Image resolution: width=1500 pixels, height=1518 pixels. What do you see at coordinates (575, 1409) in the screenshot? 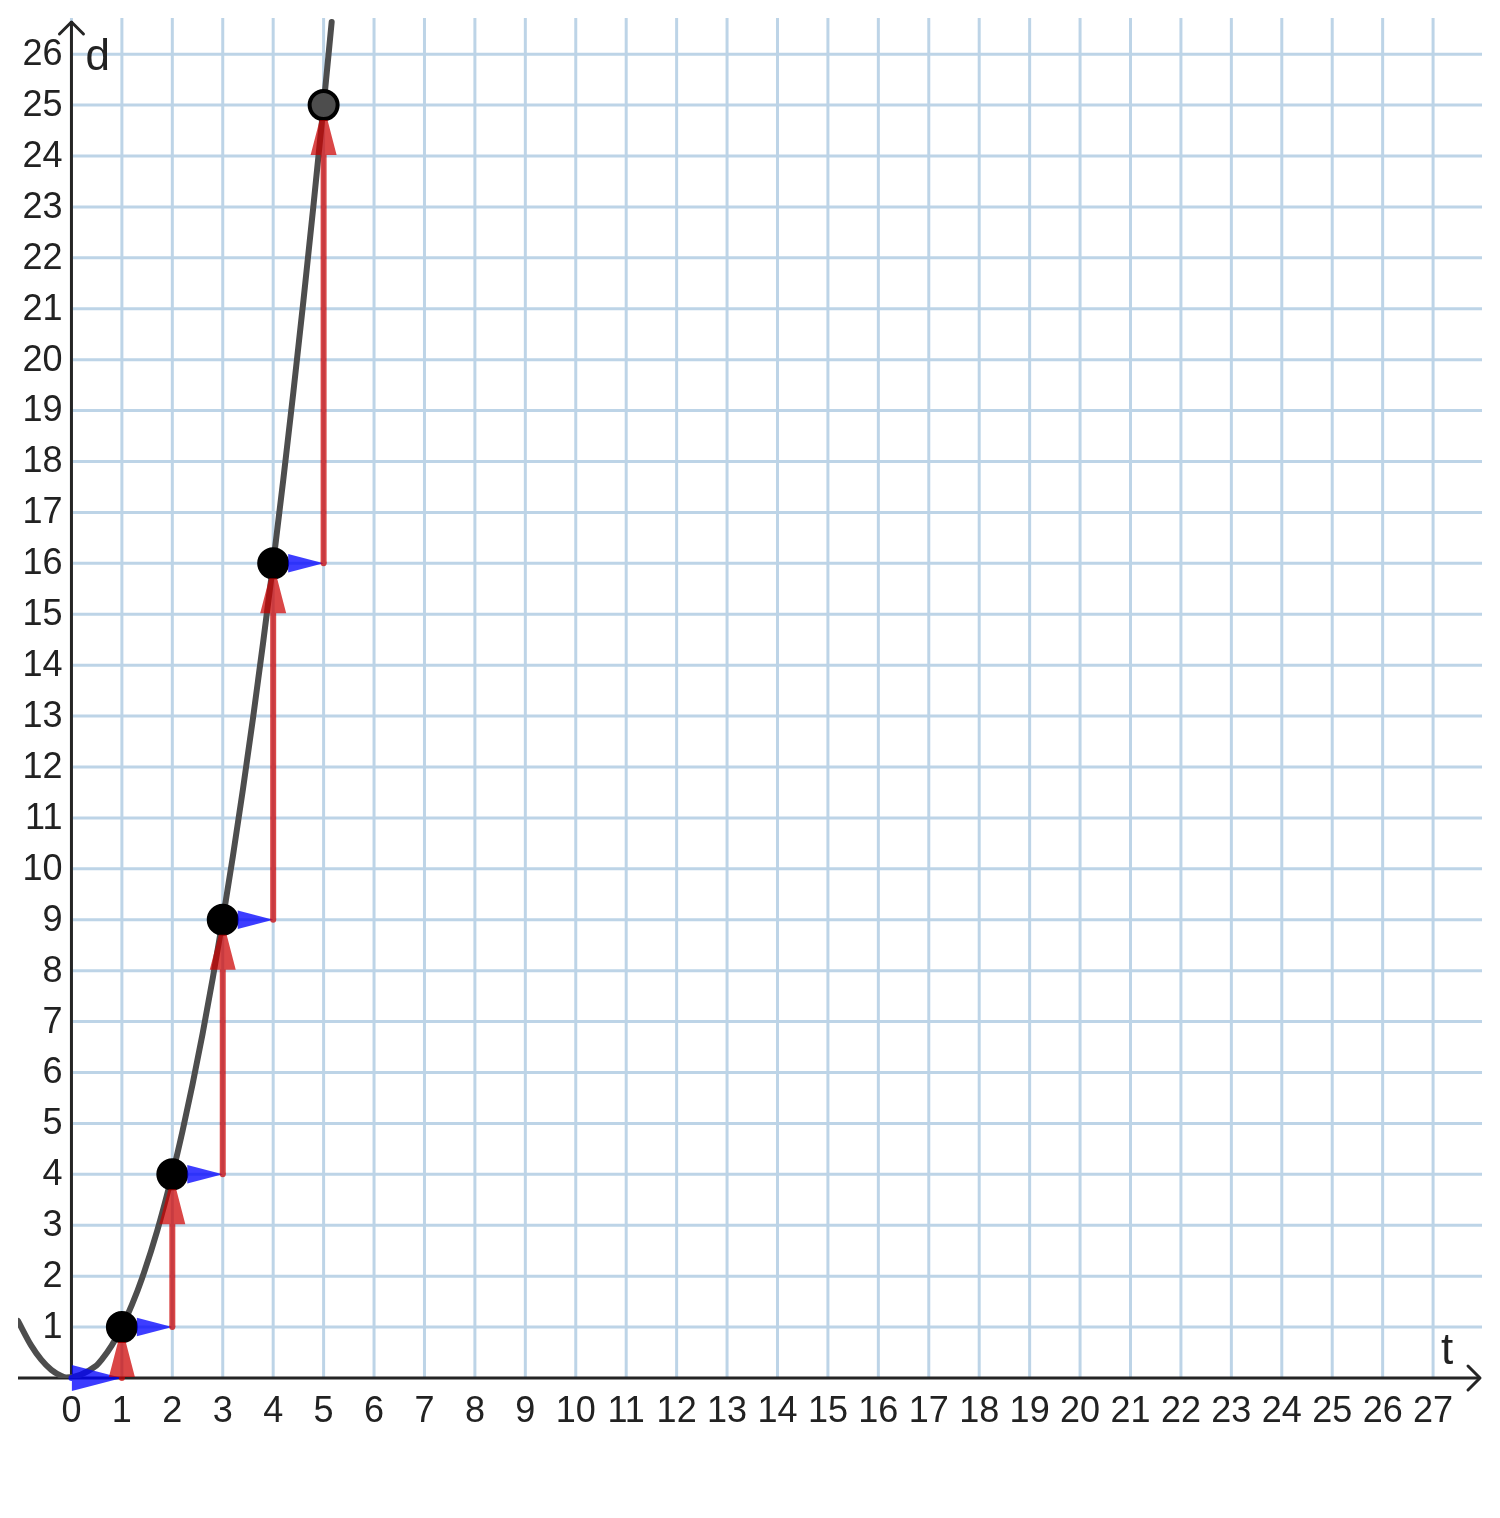
I see `x-tick-label: 10` at bounding box center [575, 1409].